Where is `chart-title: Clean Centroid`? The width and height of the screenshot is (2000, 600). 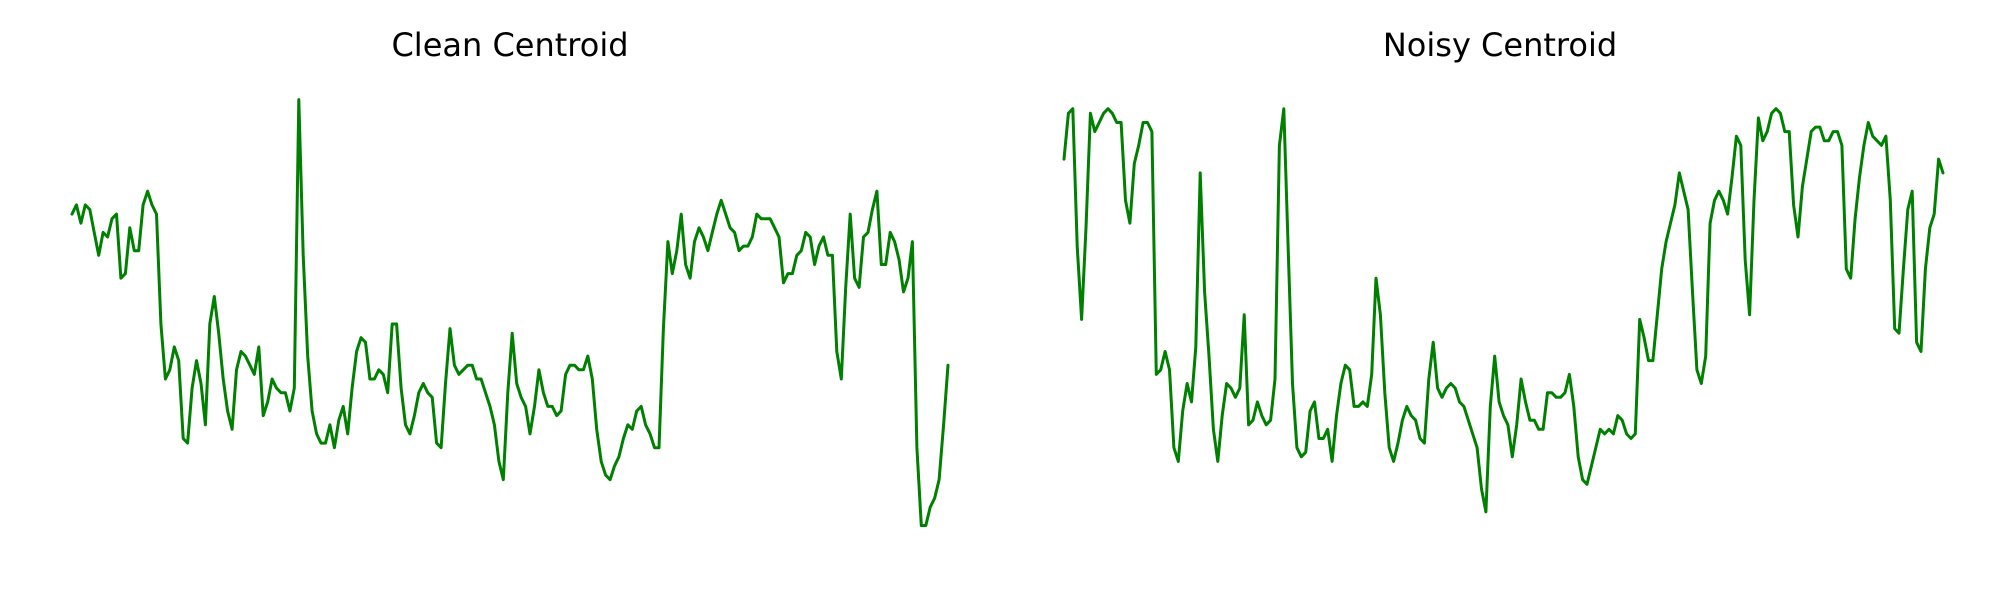
chart-title: Clean Centroid is located at coordinates (509, 45).